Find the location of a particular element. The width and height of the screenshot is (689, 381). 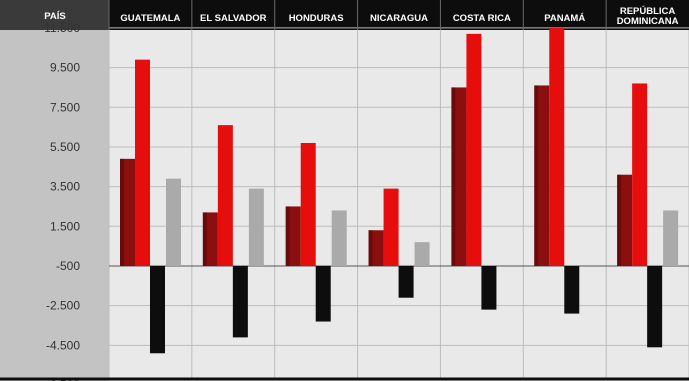

country-label: NICARAGUA is located at coordinates (399, 18).